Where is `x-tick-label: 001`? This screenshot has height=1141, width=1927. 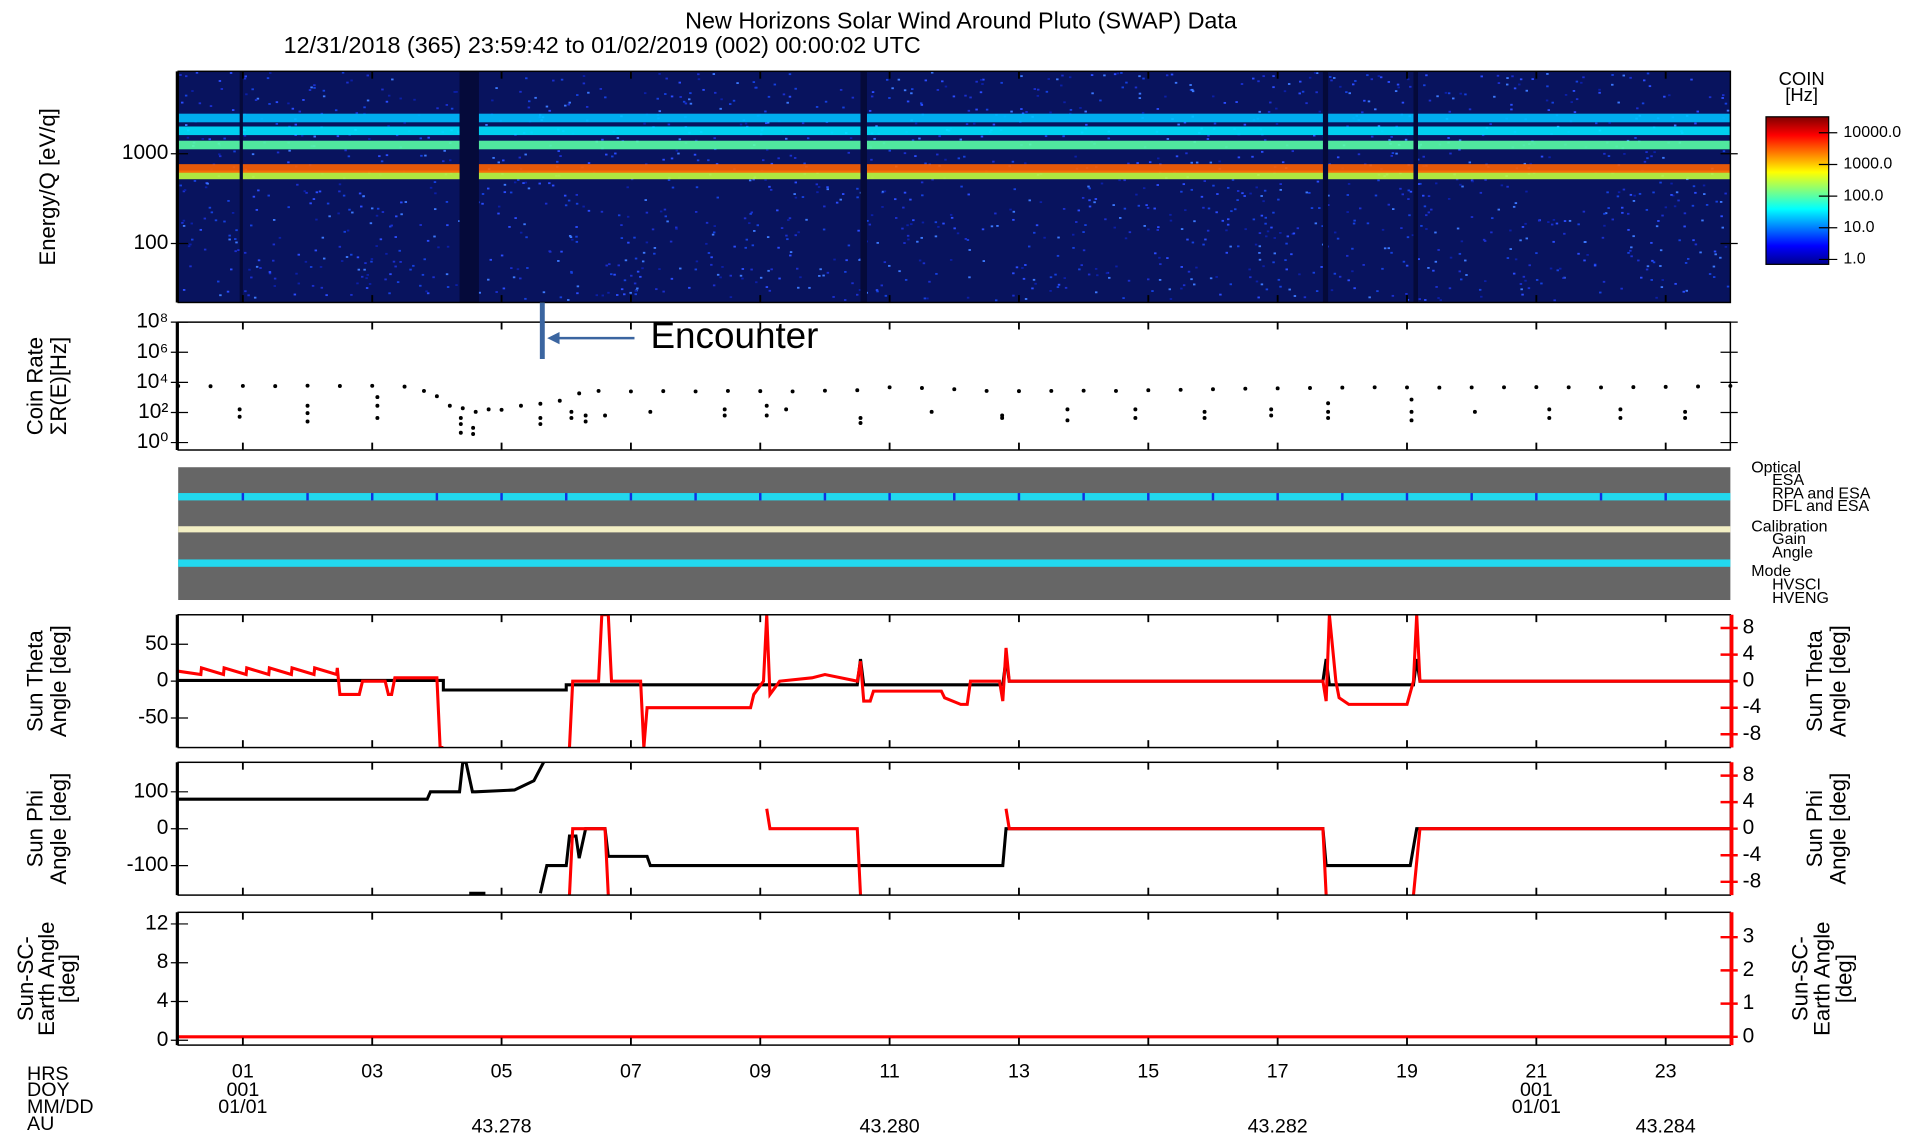 x-tick-label: 001 is located at coordinates (242, 1090).